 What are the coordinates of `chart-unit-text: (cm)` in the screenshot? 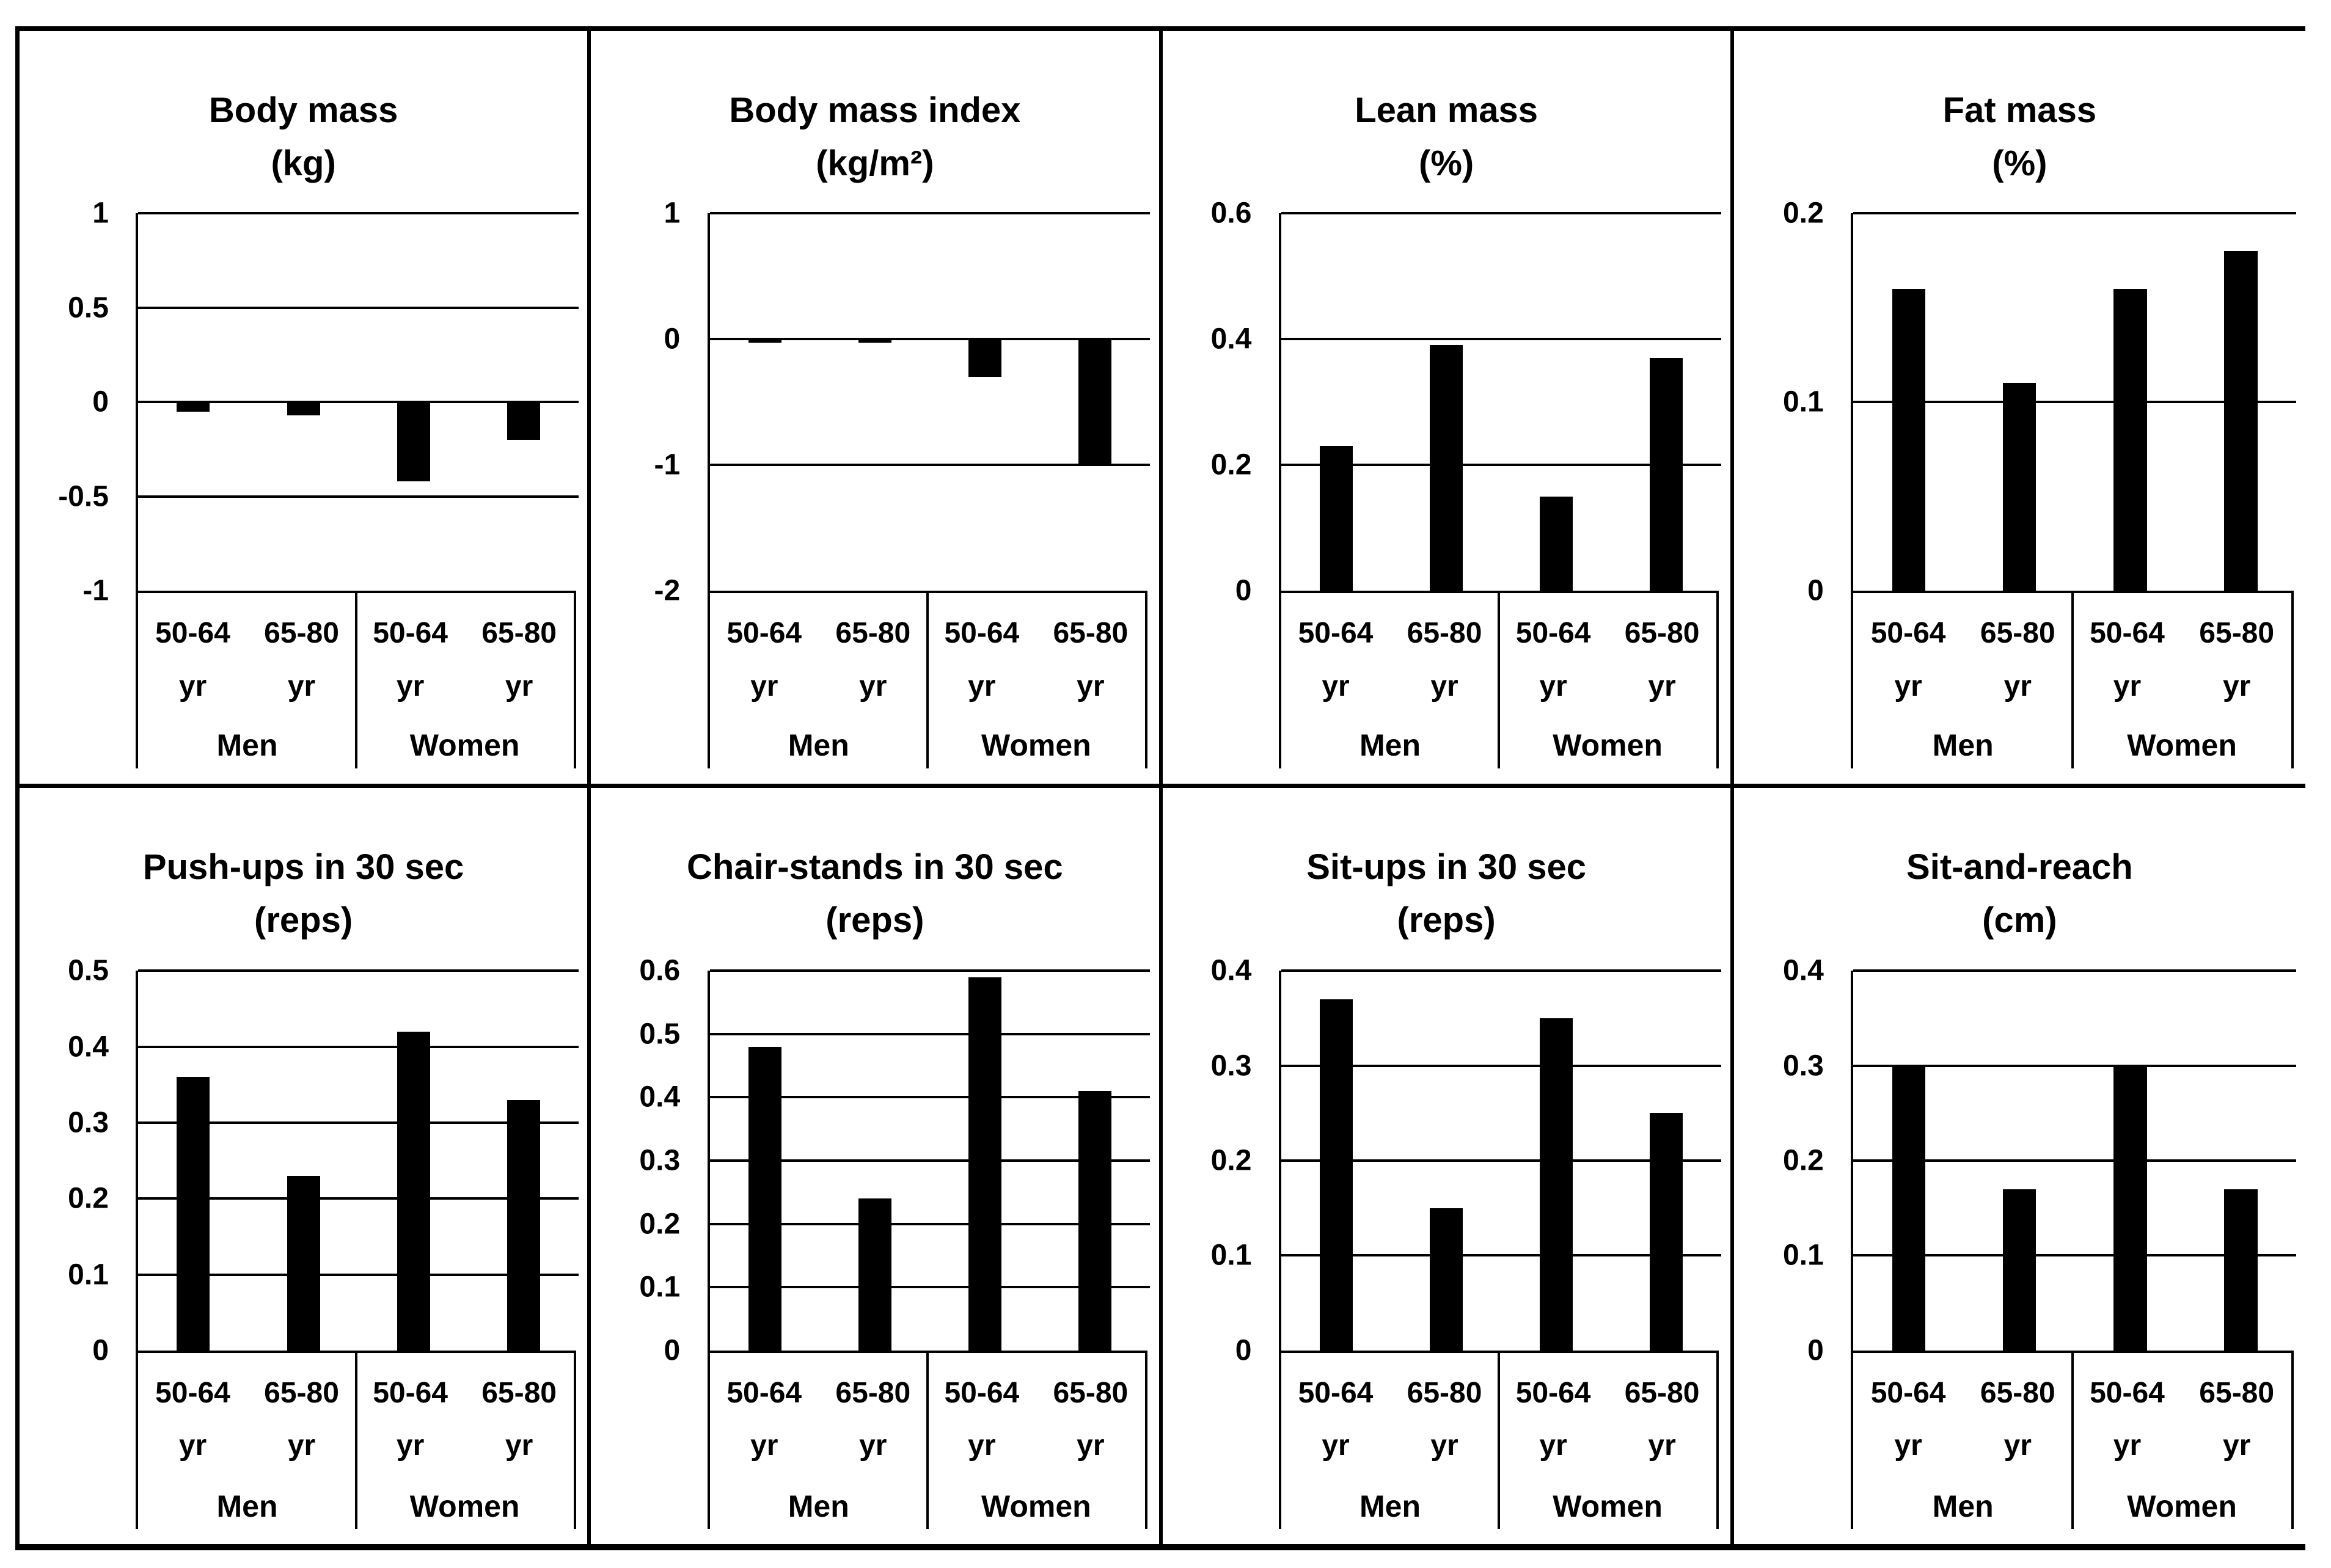 It's located at (2019, 920).